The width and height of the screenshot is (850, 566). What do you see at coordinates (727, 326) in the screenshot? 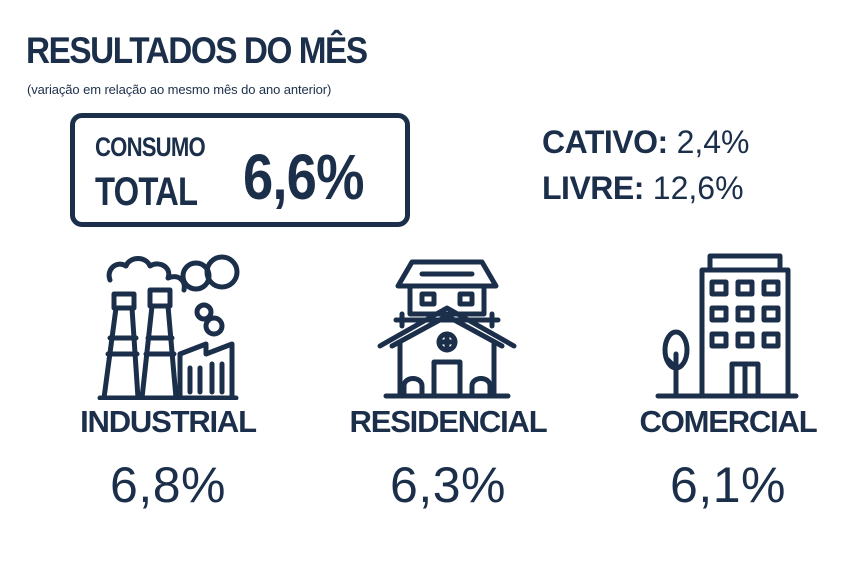
I see `building-icon` at bounding box center [727, 326].